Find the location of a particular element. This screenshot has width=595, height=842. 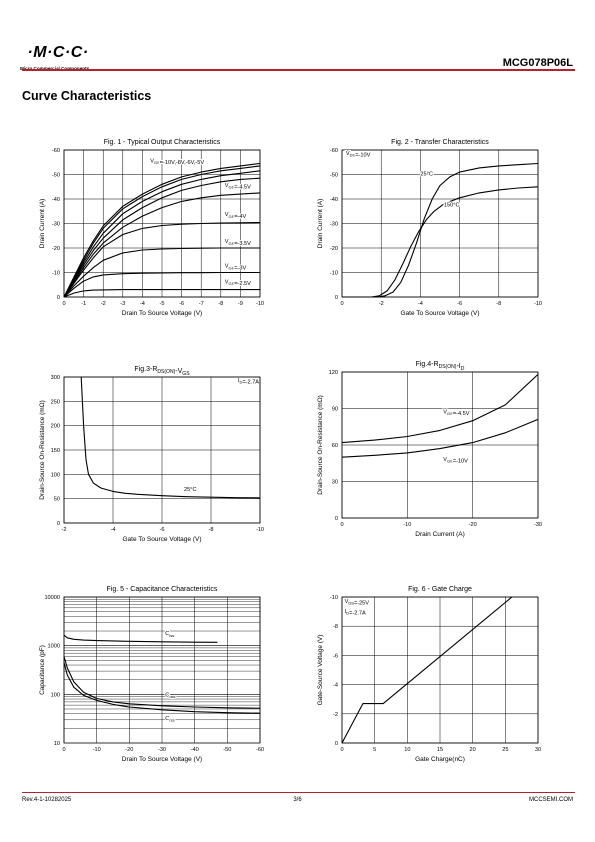

y-axis-label: Drain-Source On-Resistance (mΩ) is located at coordinates (320, 445).